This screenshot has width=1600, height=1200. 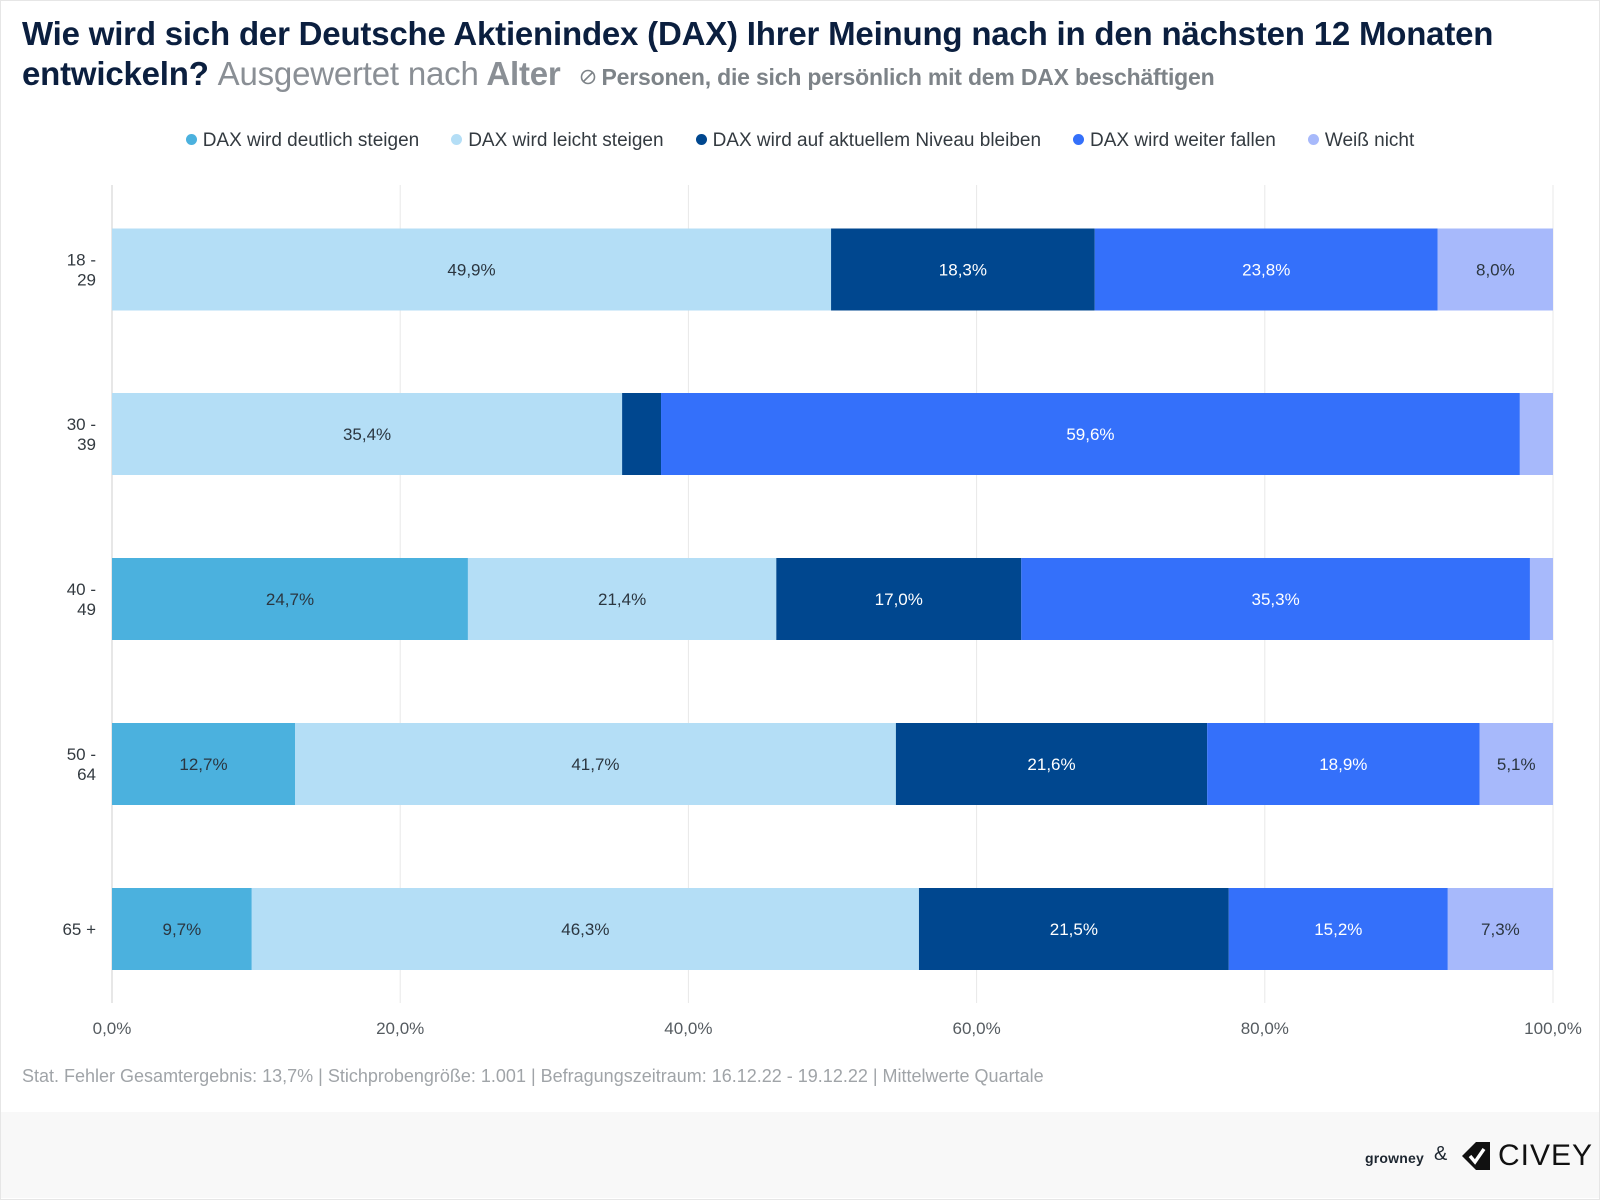 I want to click on data-label: 59,6%, so click(x=1090, y=434).